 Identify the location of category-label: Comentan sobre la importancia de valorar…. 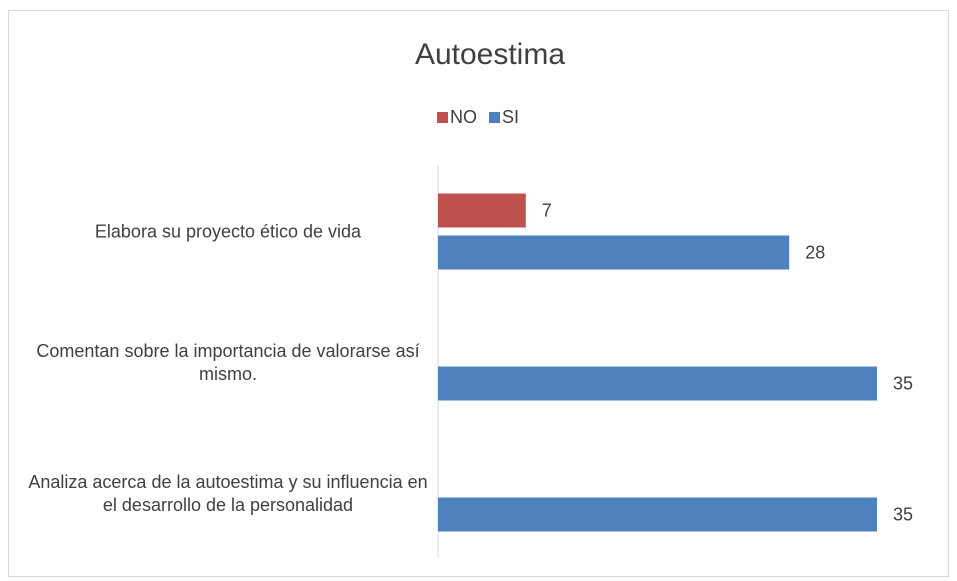
(228, 362).